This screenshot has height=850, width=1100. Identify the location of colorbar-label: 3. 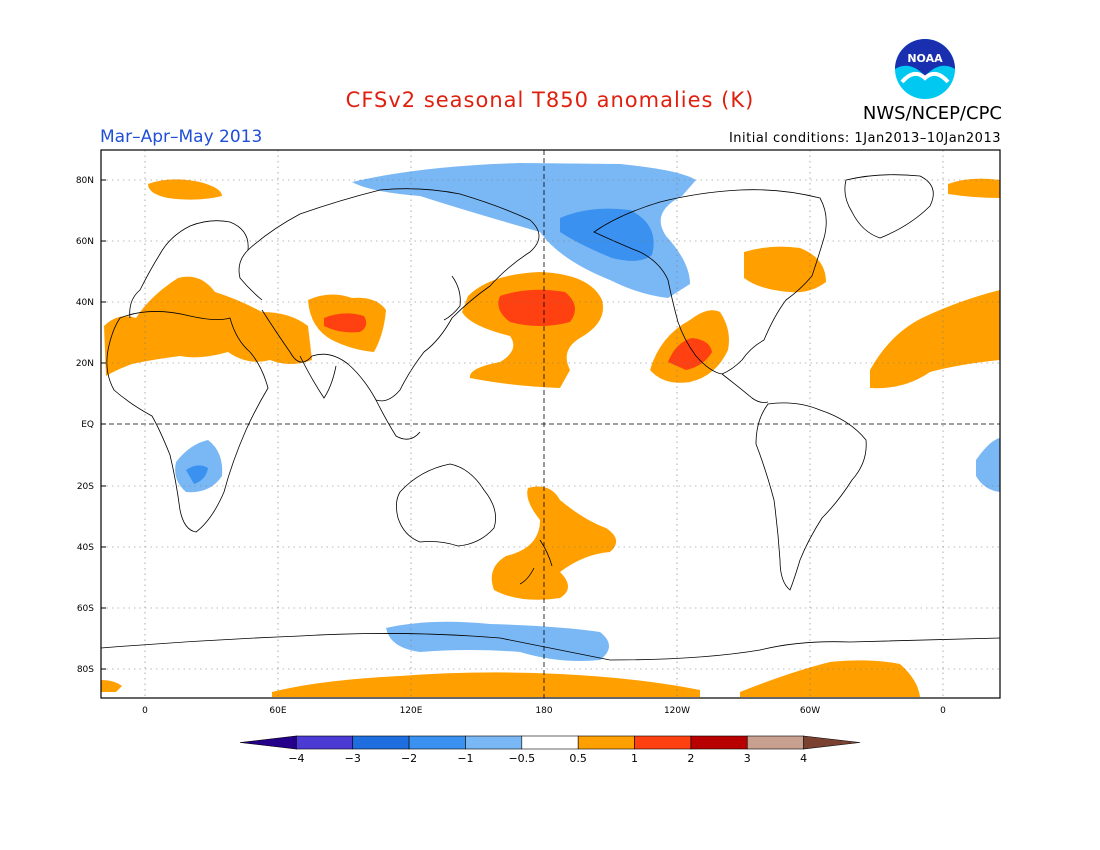
(747, 758).